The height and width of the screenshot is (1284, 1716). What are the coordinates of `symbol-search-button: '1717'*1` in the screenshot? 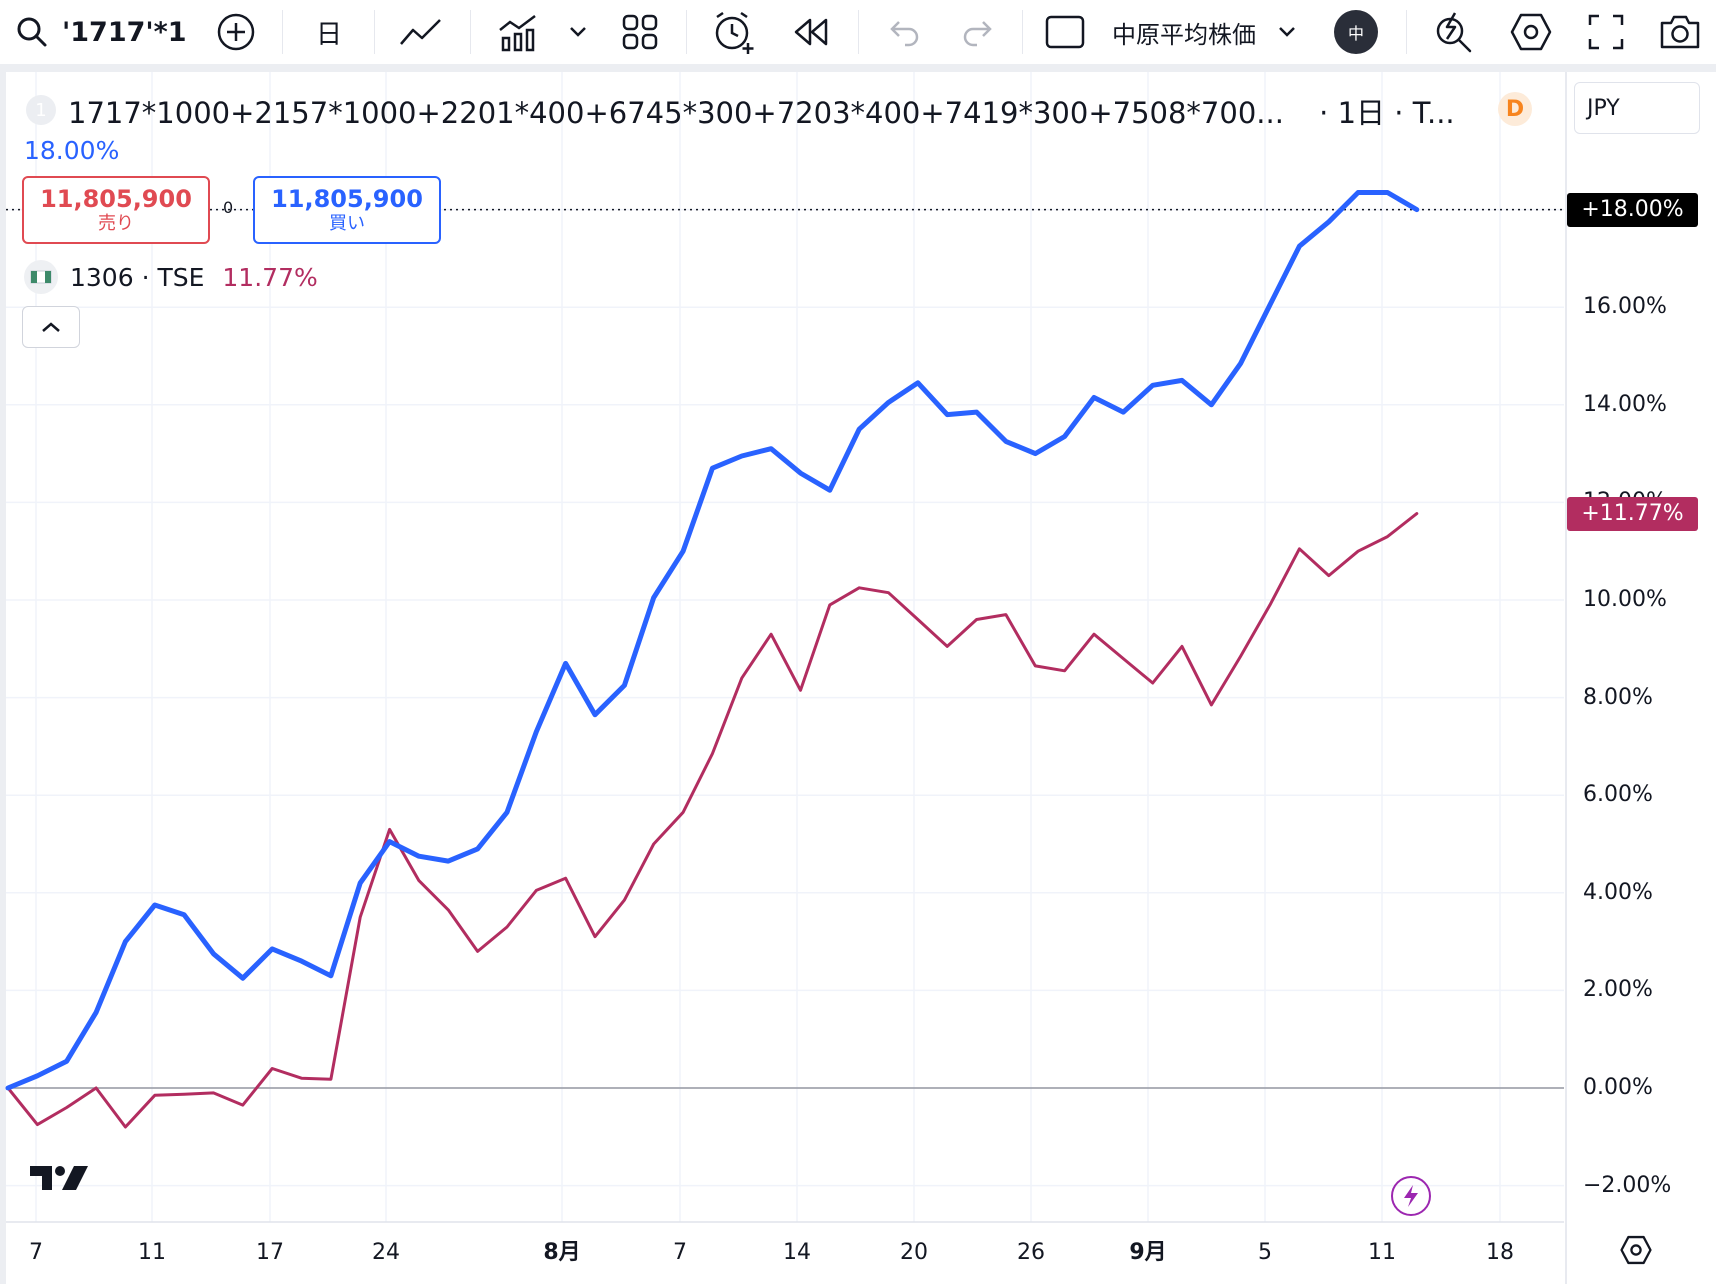 It's located at (144, 32).